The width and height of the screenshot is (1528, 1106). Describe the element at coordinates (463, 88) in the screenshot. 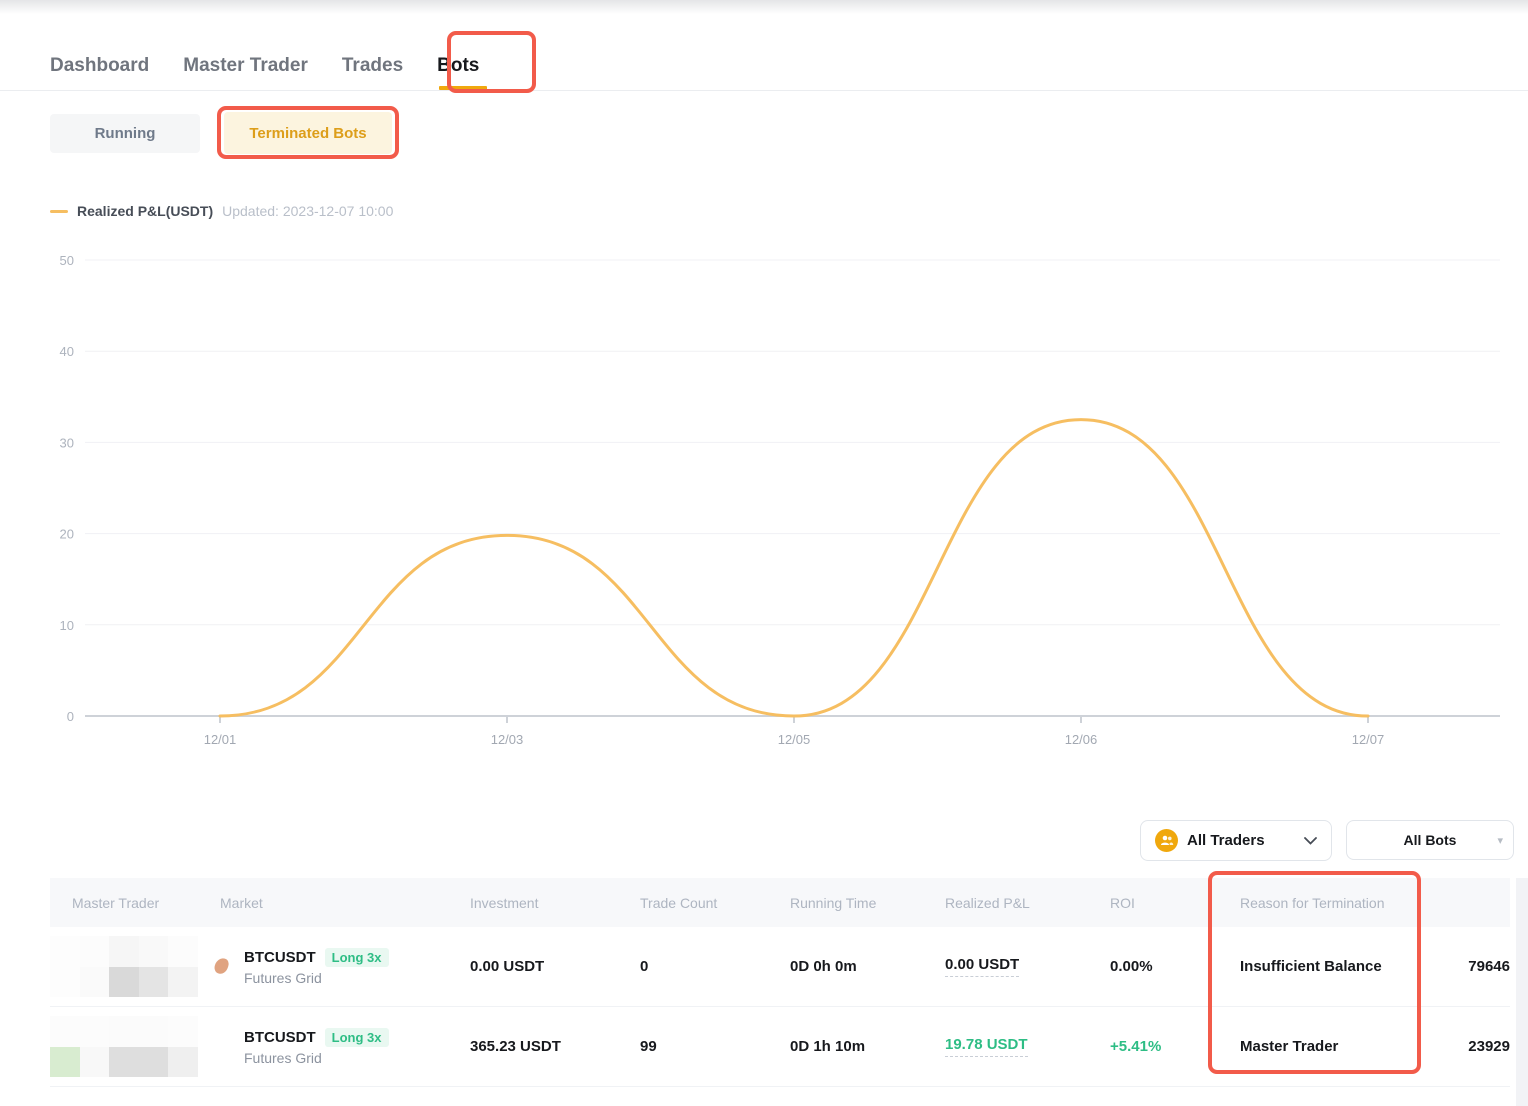

I see `active-tab-underline` at that location.